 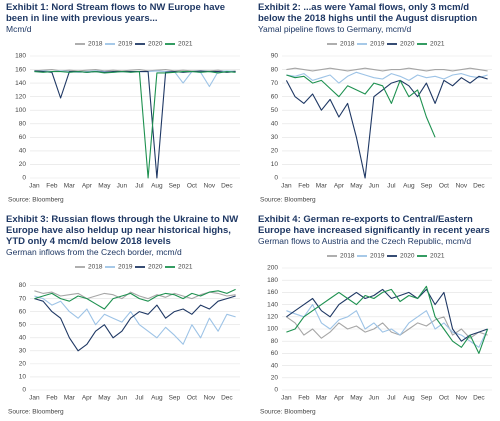 What do you see at coordinates (23, 364) in the screenshot?
I see `y-tick-label: 20` at bounding box center [23, 364].